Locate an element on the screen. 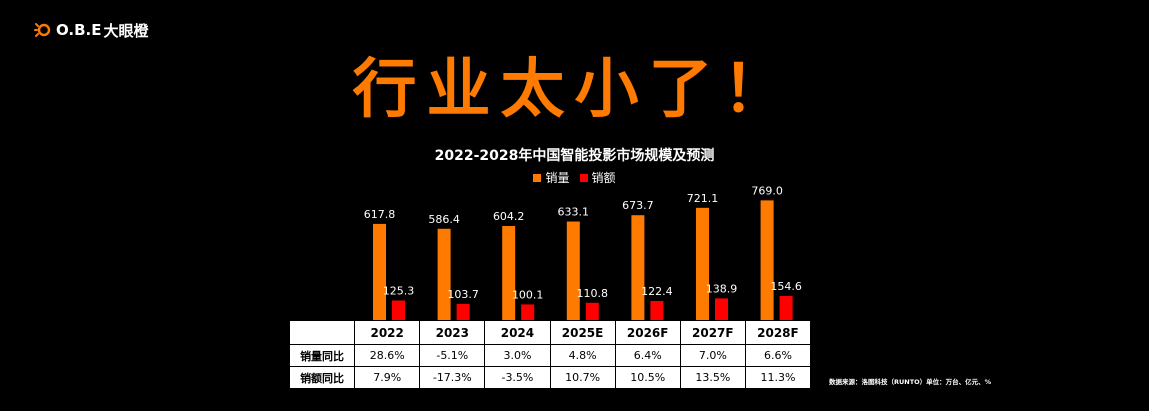 The width and height of the screenshot is (1149, 411). volume-label-2022: 617.8 is located at coordinates (380, 214).